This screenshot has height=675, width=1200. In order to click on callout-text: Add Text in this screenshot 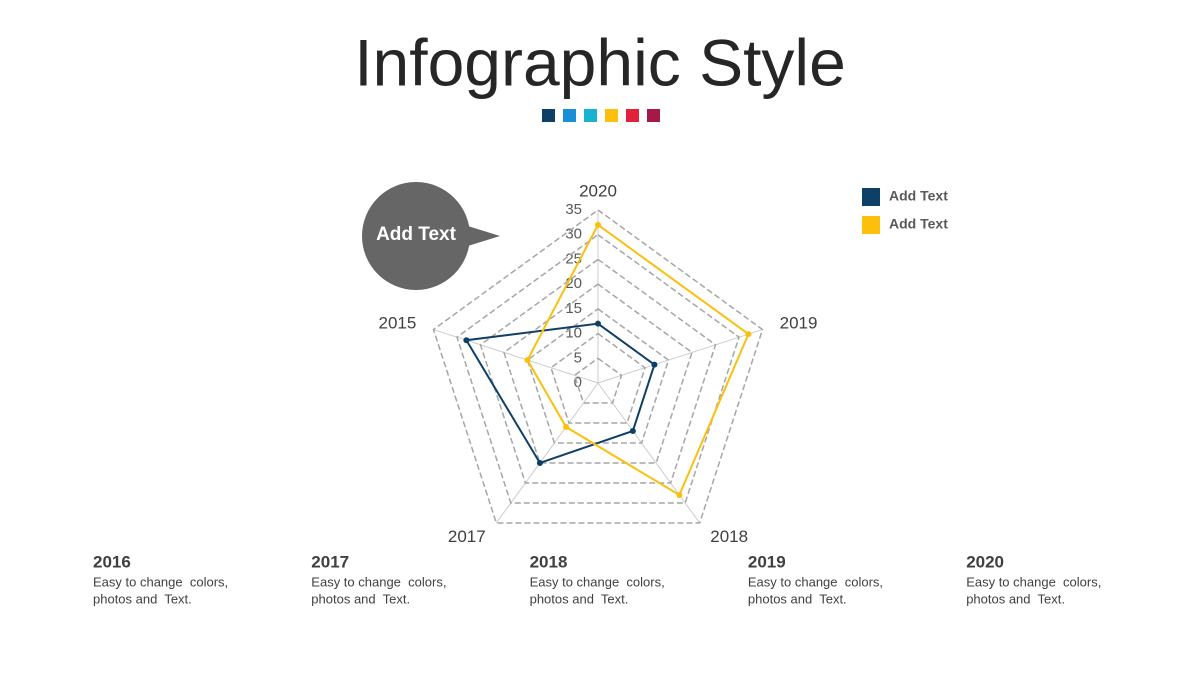, I will do `click(416, 234)`.